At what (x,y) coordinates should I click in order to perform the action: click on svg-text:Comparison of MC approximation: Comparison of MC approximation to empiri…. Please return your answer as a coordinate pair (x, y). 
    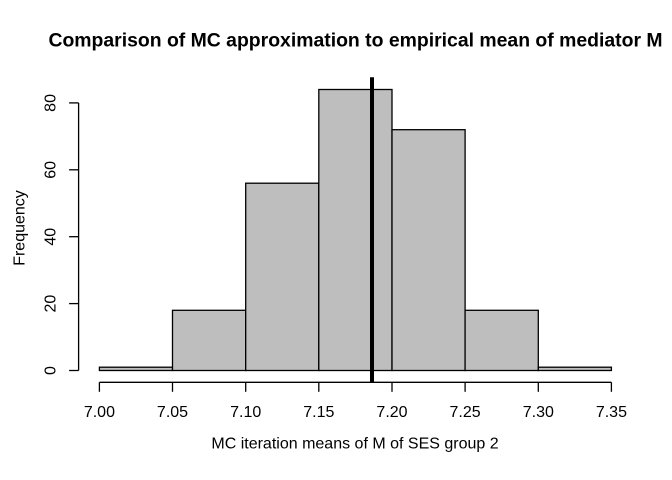
    Looking at the image, I should click on (355, 40).